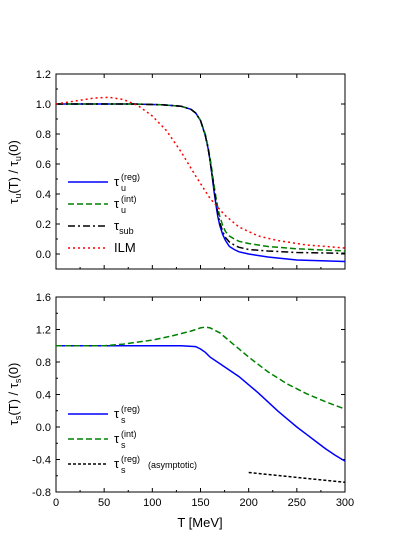  Describe the element at coordinates (43, 428) in the screenshot. I see `bottom-y-tick-label: 0.0` at that location.